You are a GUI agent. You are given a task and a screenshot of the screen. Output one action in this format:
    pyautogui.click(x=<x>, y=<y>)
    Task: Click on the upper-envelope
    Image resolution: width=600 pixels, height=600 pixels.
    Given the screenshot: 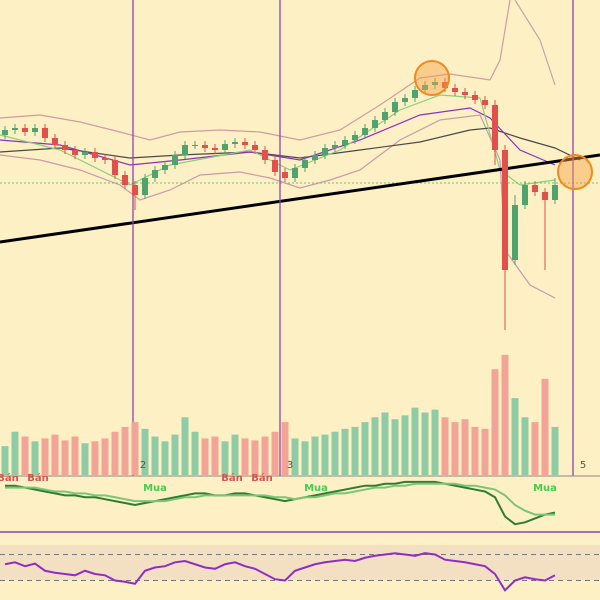 What is the action you would take?
    pyautogui.click(x=535, y=43)
    